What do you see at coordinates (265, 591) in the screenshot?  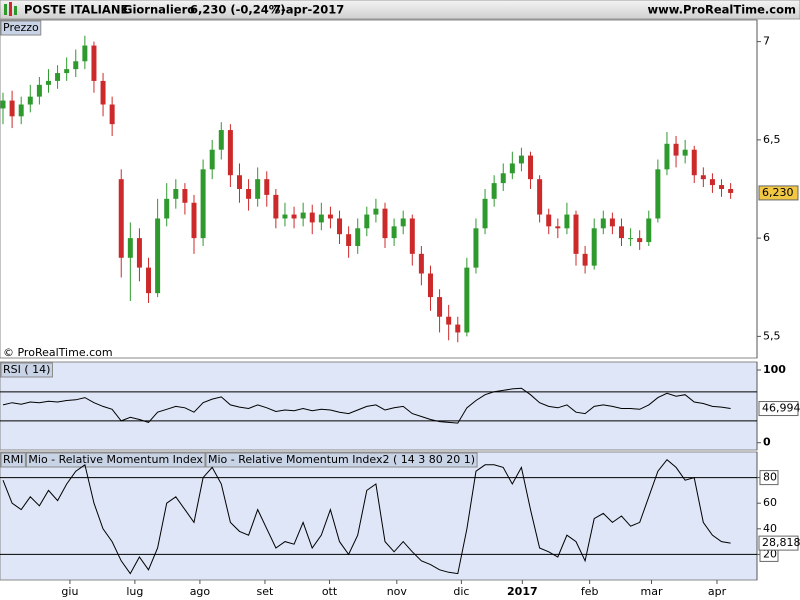 I see `x-tick-label: set` at bounding box center [265, 591].